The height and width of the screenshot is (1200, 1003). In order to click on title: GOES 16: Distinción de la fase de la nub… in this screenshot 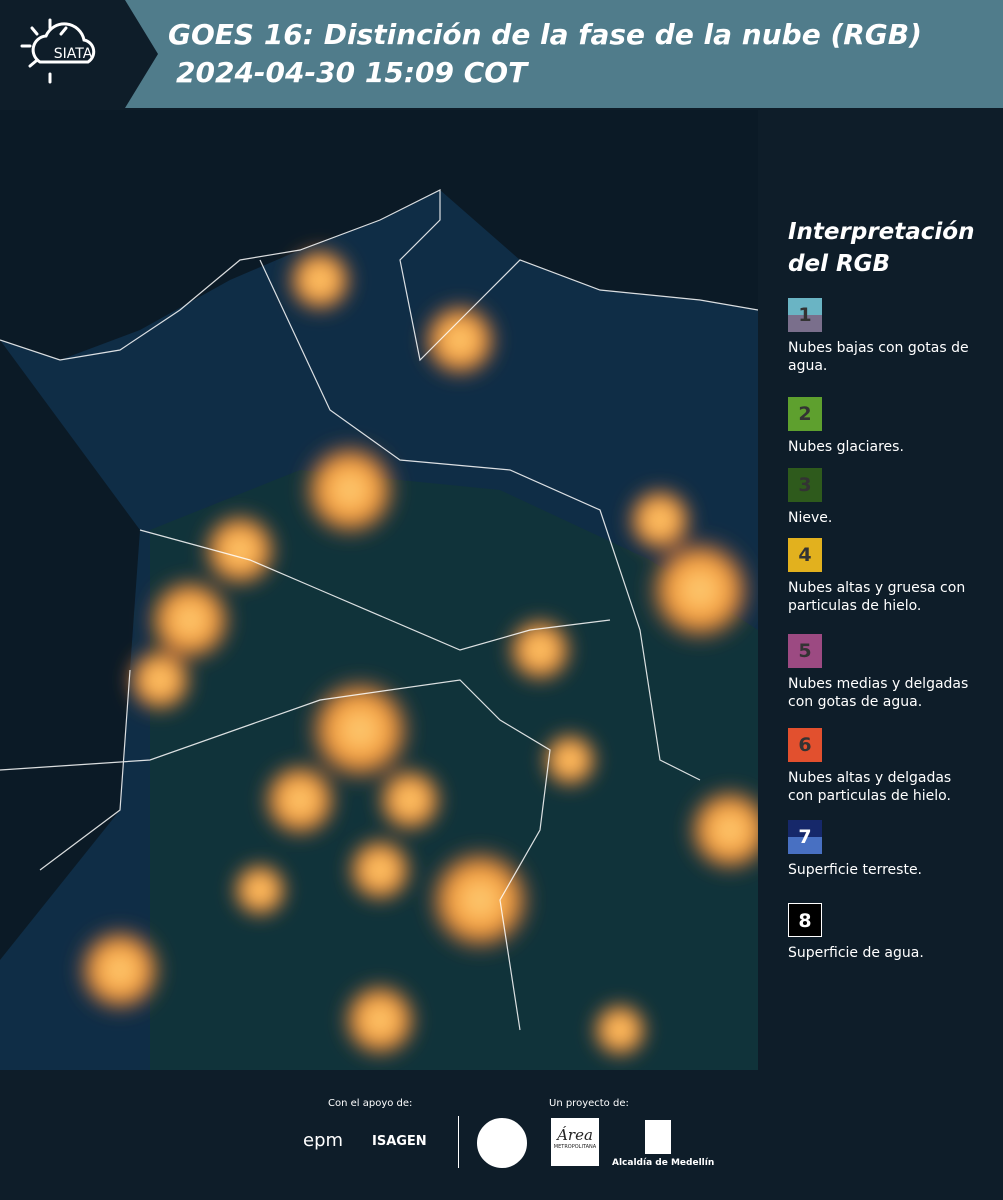, I will do `click(545, 34)`.